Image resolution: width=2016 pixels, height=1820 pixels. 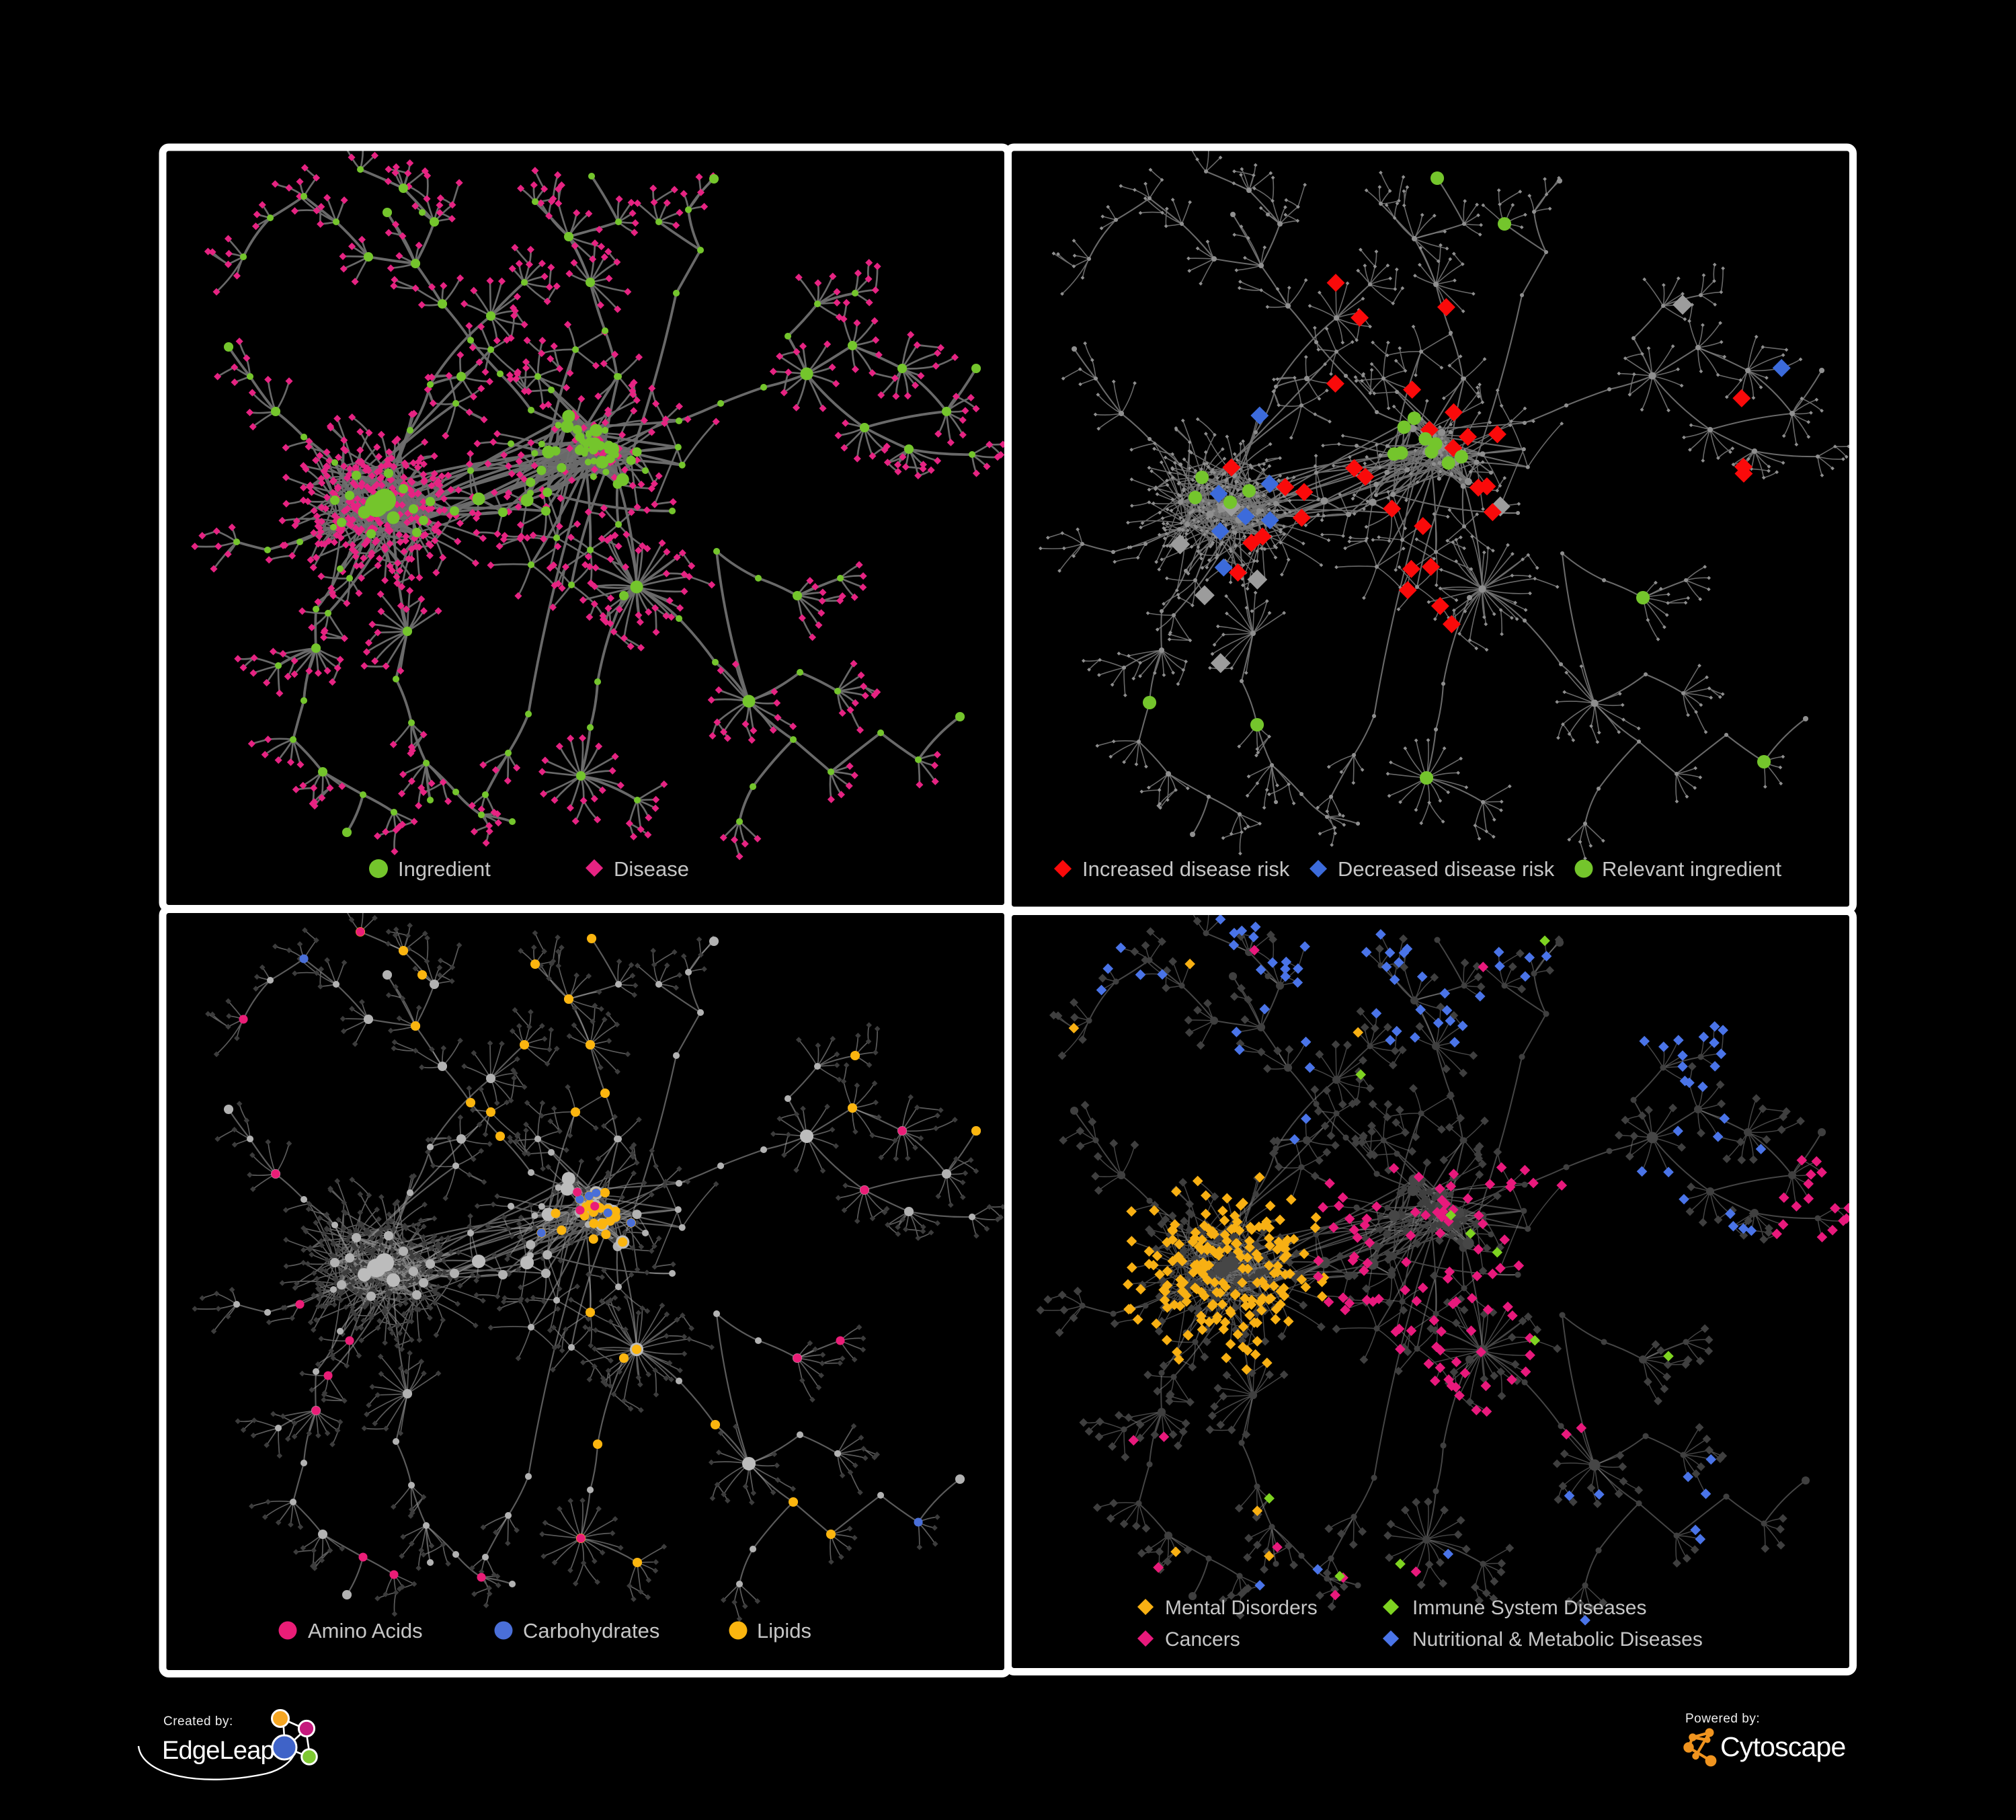 What do you see at coordinates (591, 1631) in the screenshot?
I see `svg-text: Carbohydrates` at bounding box center [591, 1631].